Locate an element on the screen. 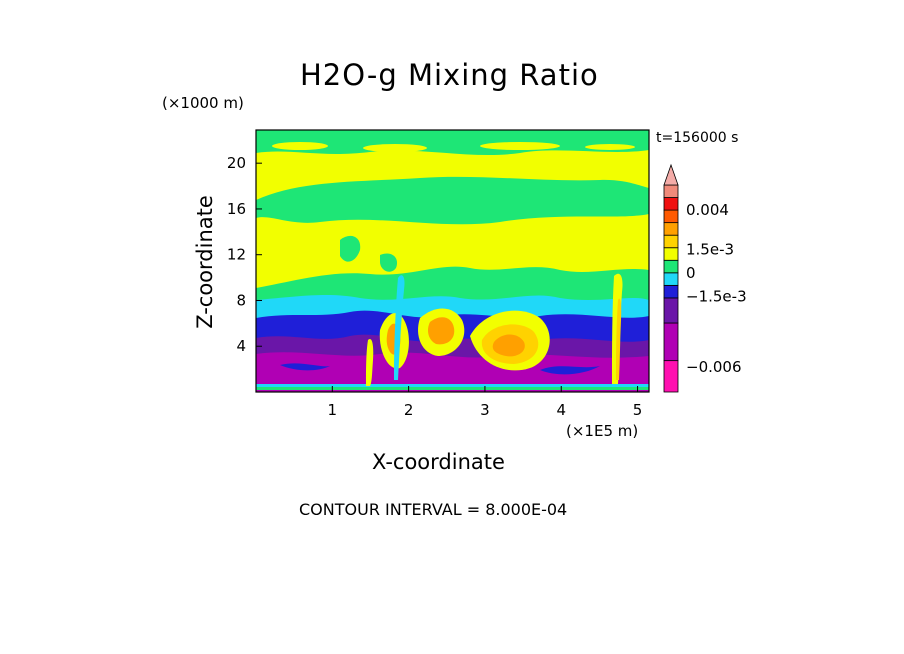 This screenshot has height=654, width=904. y-tick-label: 8 is located at coordinates (241, 300).